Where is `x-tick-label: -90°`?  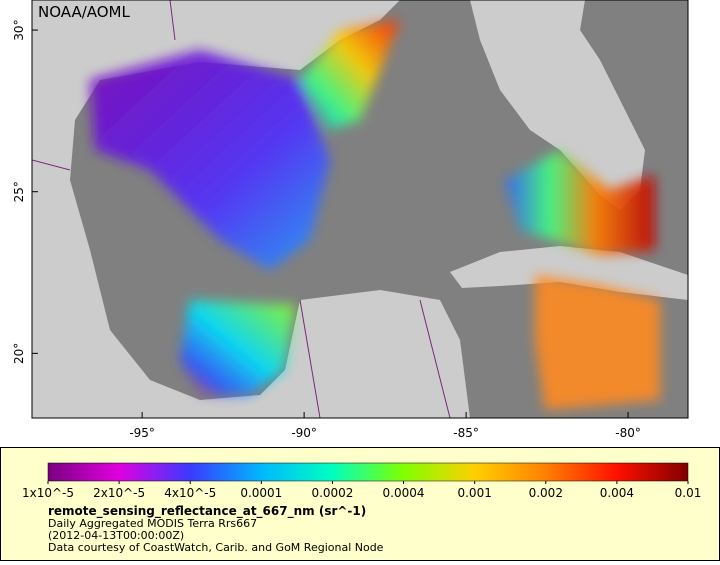 x-tick-label: -90° is located at coordinates (304, 433).